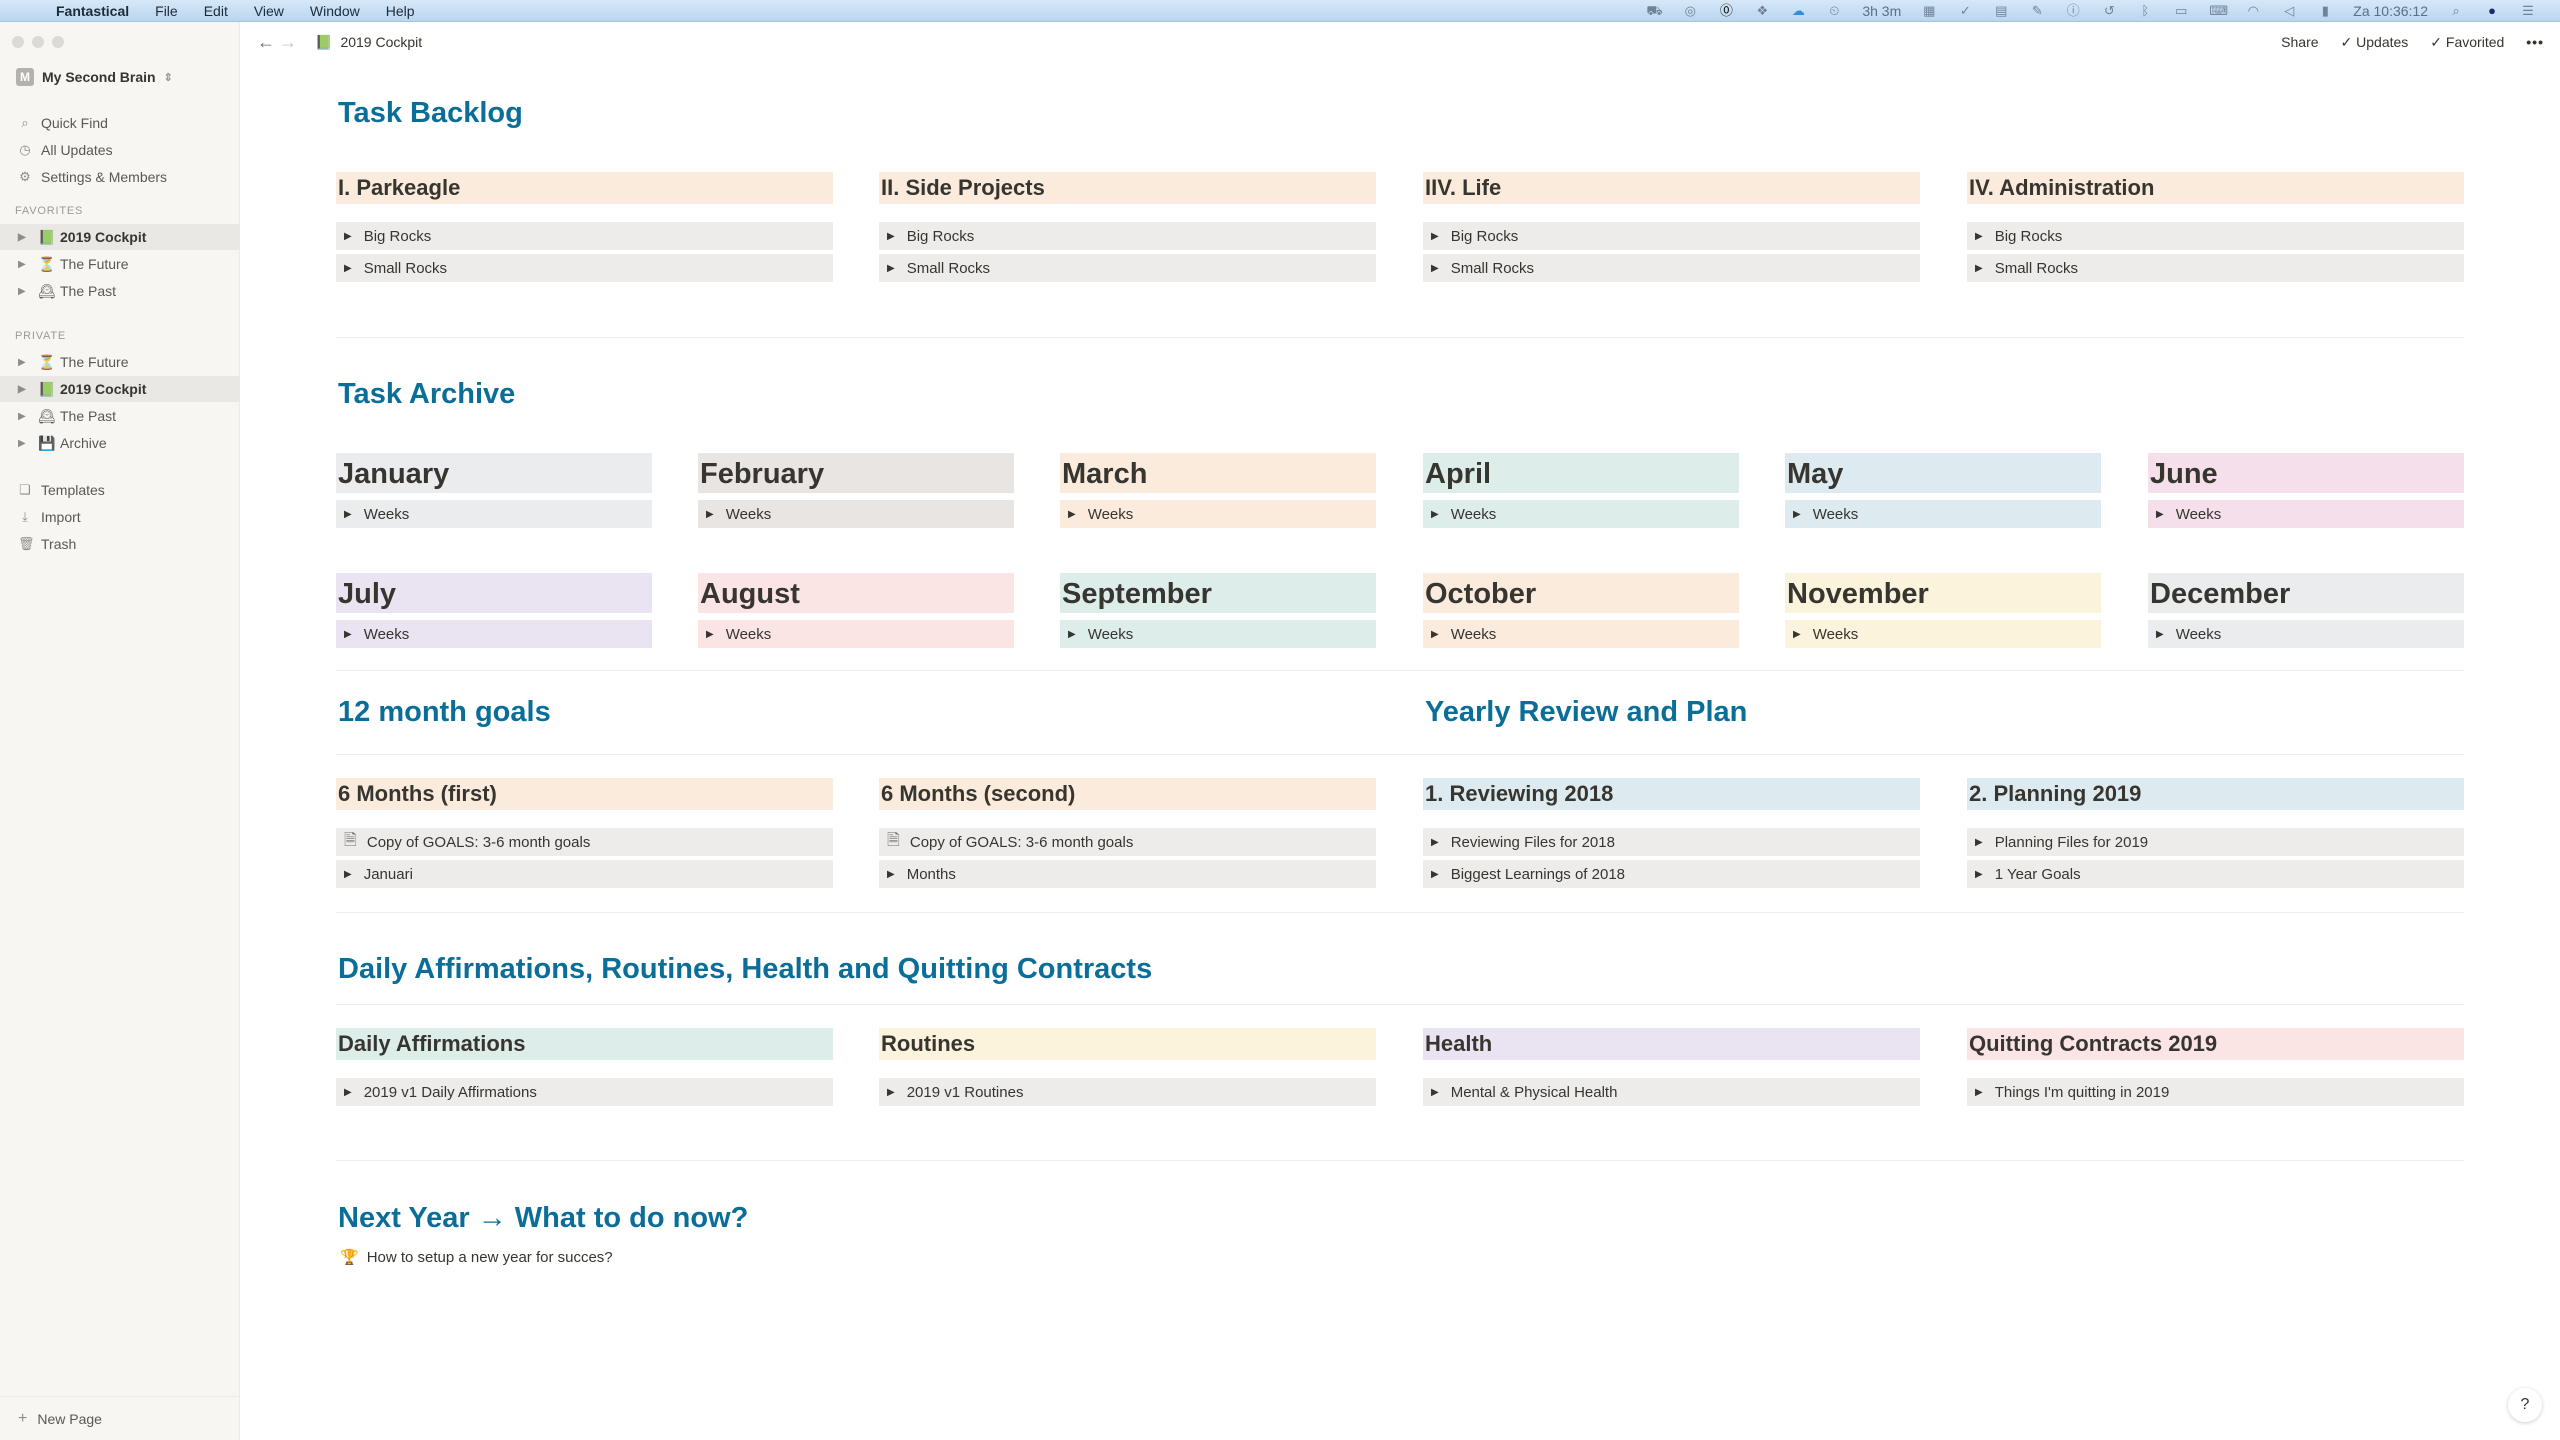  Describe the element at coordinates (288, 41) in the screenshot. I see `forward-arrow-icon: →` at that location.